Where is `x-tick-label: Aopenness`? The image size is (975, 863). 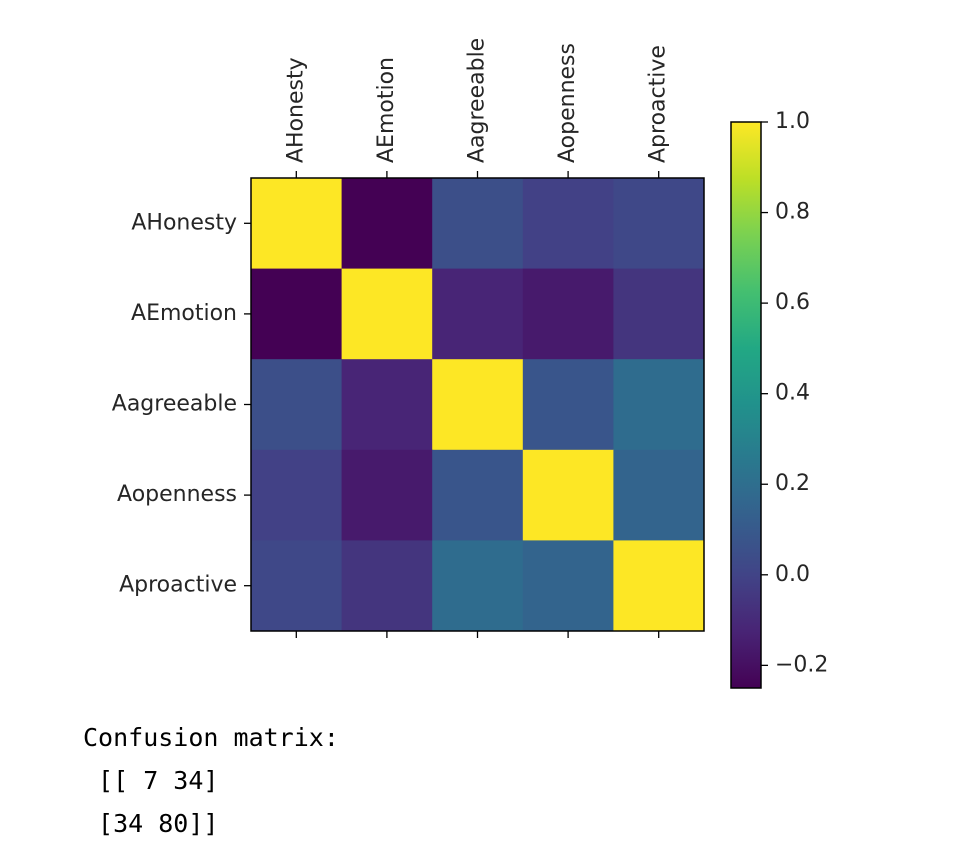 x-tick-label: Aopenness is located at coordinates (567, 103).